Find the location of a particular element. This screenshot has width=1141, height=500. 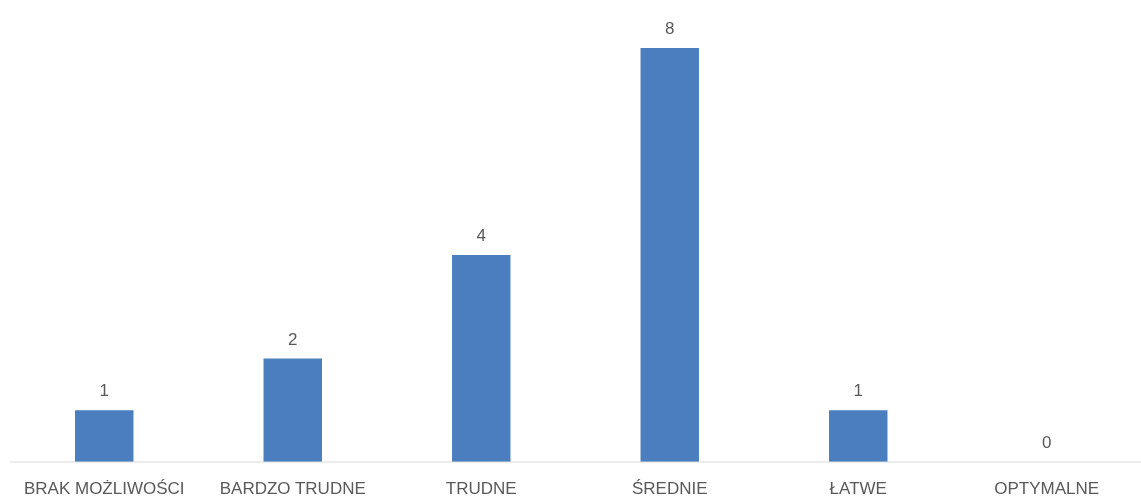

x-tick-label: BARDZO TRUDNE is located at coordinates (292, 488).